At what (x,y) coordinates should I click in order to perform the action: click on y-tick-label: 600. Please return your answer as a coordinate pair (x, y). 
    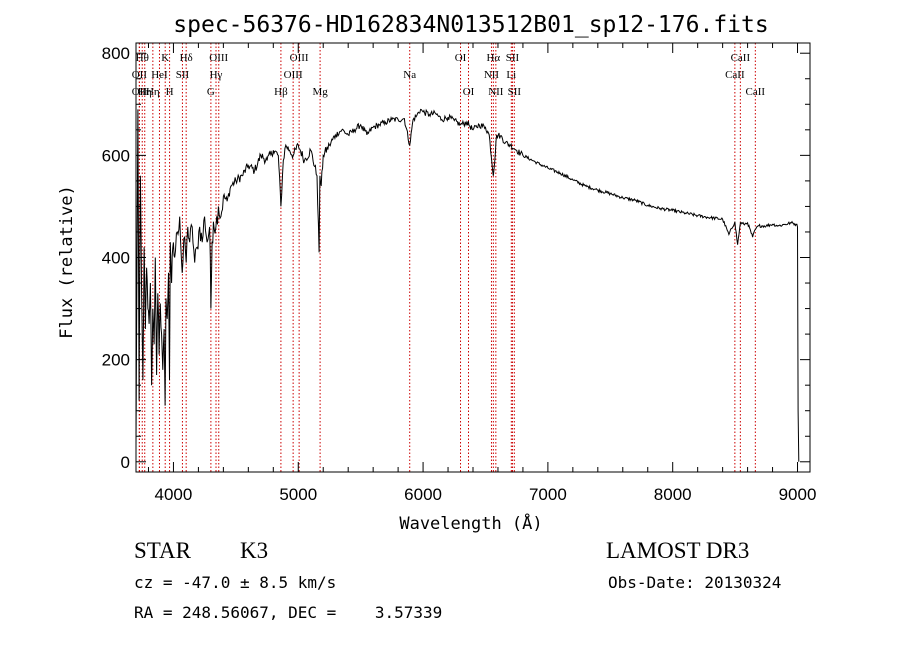
    Looking at the image, I should click on (116, 155).